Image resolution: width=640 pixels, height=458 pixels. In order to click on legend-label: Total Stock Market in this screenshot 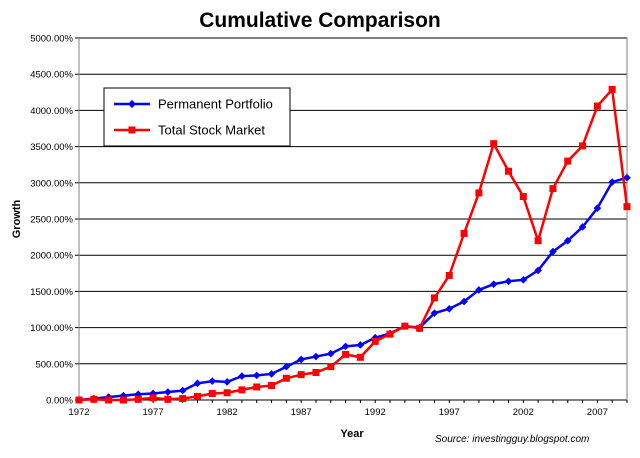, I will do `click(211, 130)`.